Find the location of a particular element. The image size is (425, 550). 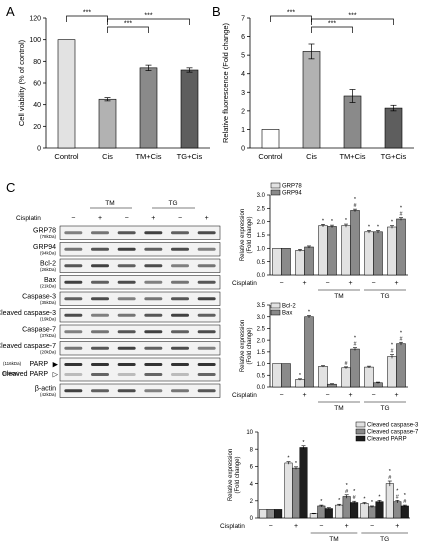

blot-row-kda: (19kDa) is located at coordinates (48, 319).